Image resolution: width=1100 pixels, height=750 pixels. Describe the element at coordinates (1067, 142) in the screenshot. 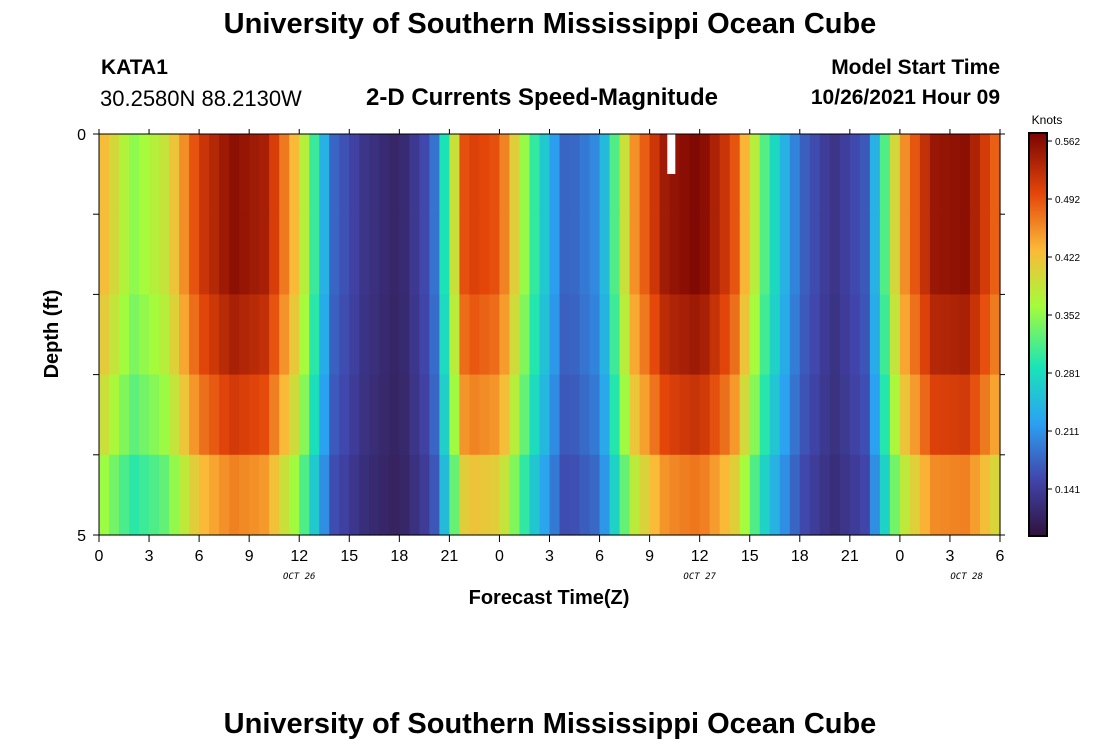

I see `colorbar-tick-label: 0.562` at that location.